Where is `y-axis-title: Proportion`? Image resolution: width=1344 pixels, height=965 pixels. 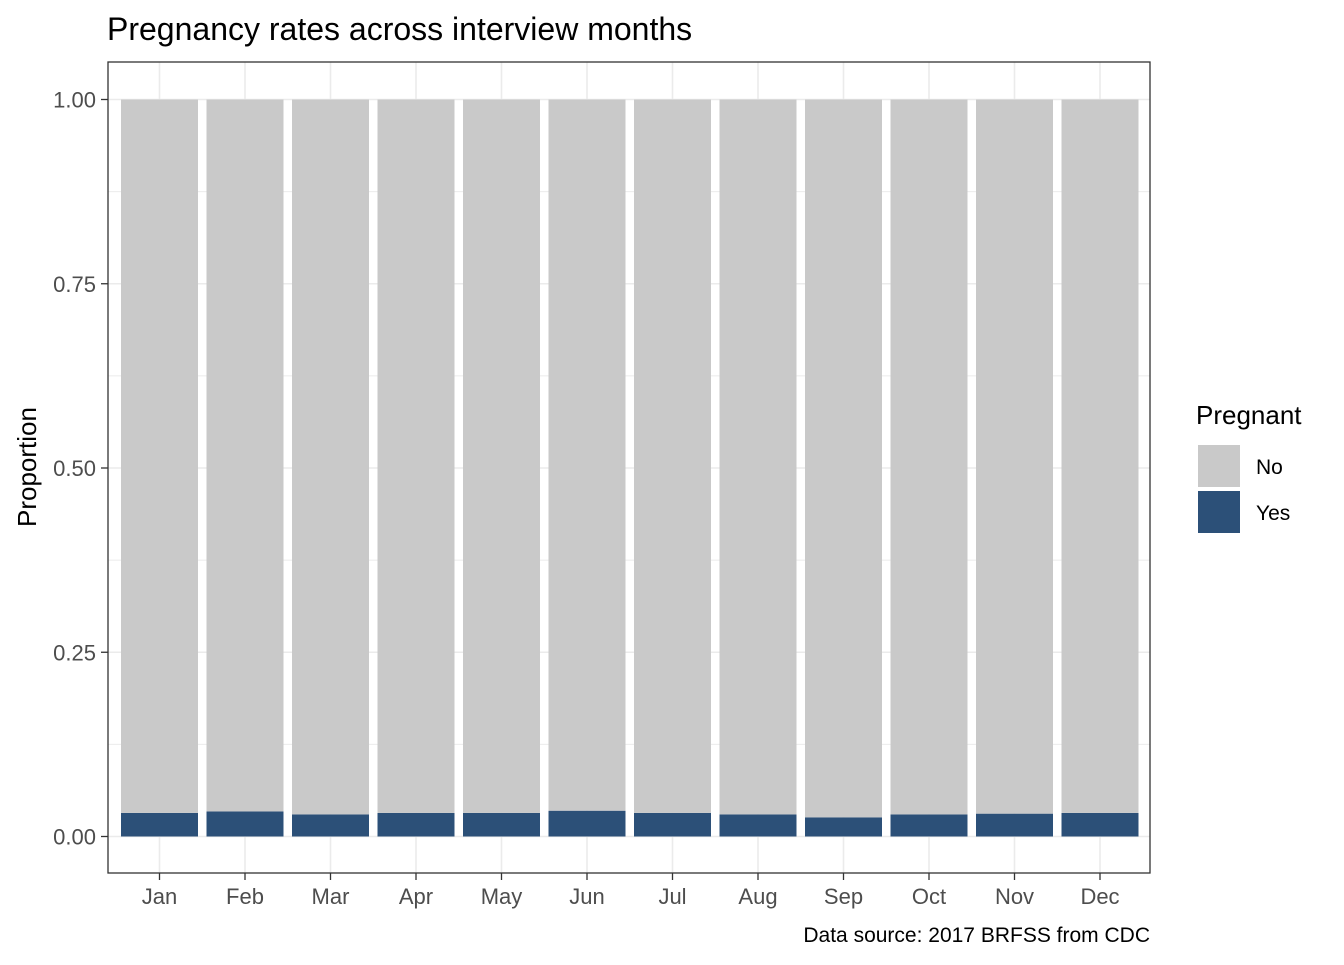
y-axis-title: Proportion is located at coordinates (27, 467).